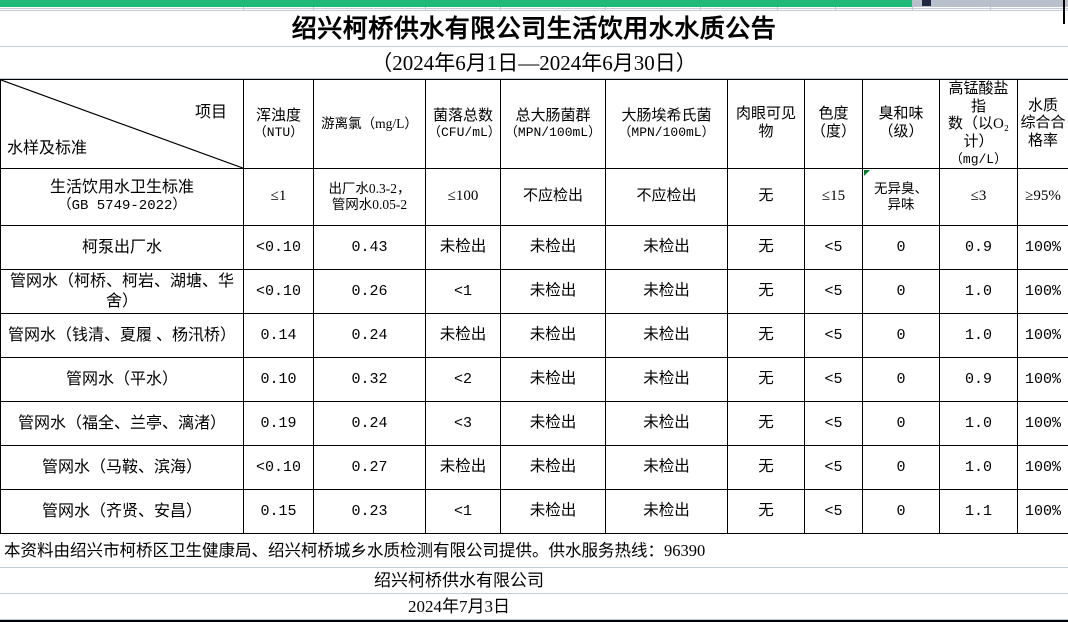 Image resolution: width=1068 pixels, height=622 pixels. I want to click on row-sample-name: 管网水（平水）, so click(122, 380).